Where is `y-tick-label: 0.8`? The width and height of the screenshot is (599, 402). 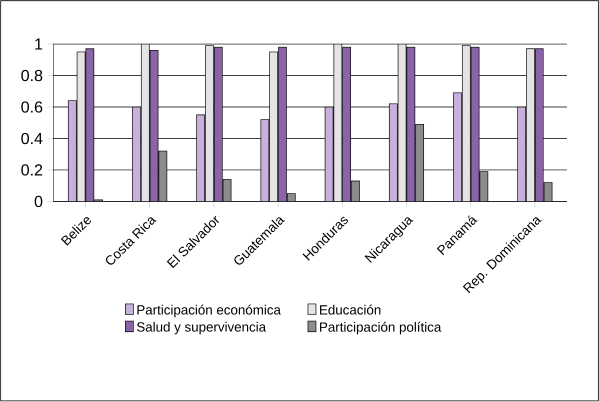
y-tick-label: 0.8 is located at coordinates (31, 76).